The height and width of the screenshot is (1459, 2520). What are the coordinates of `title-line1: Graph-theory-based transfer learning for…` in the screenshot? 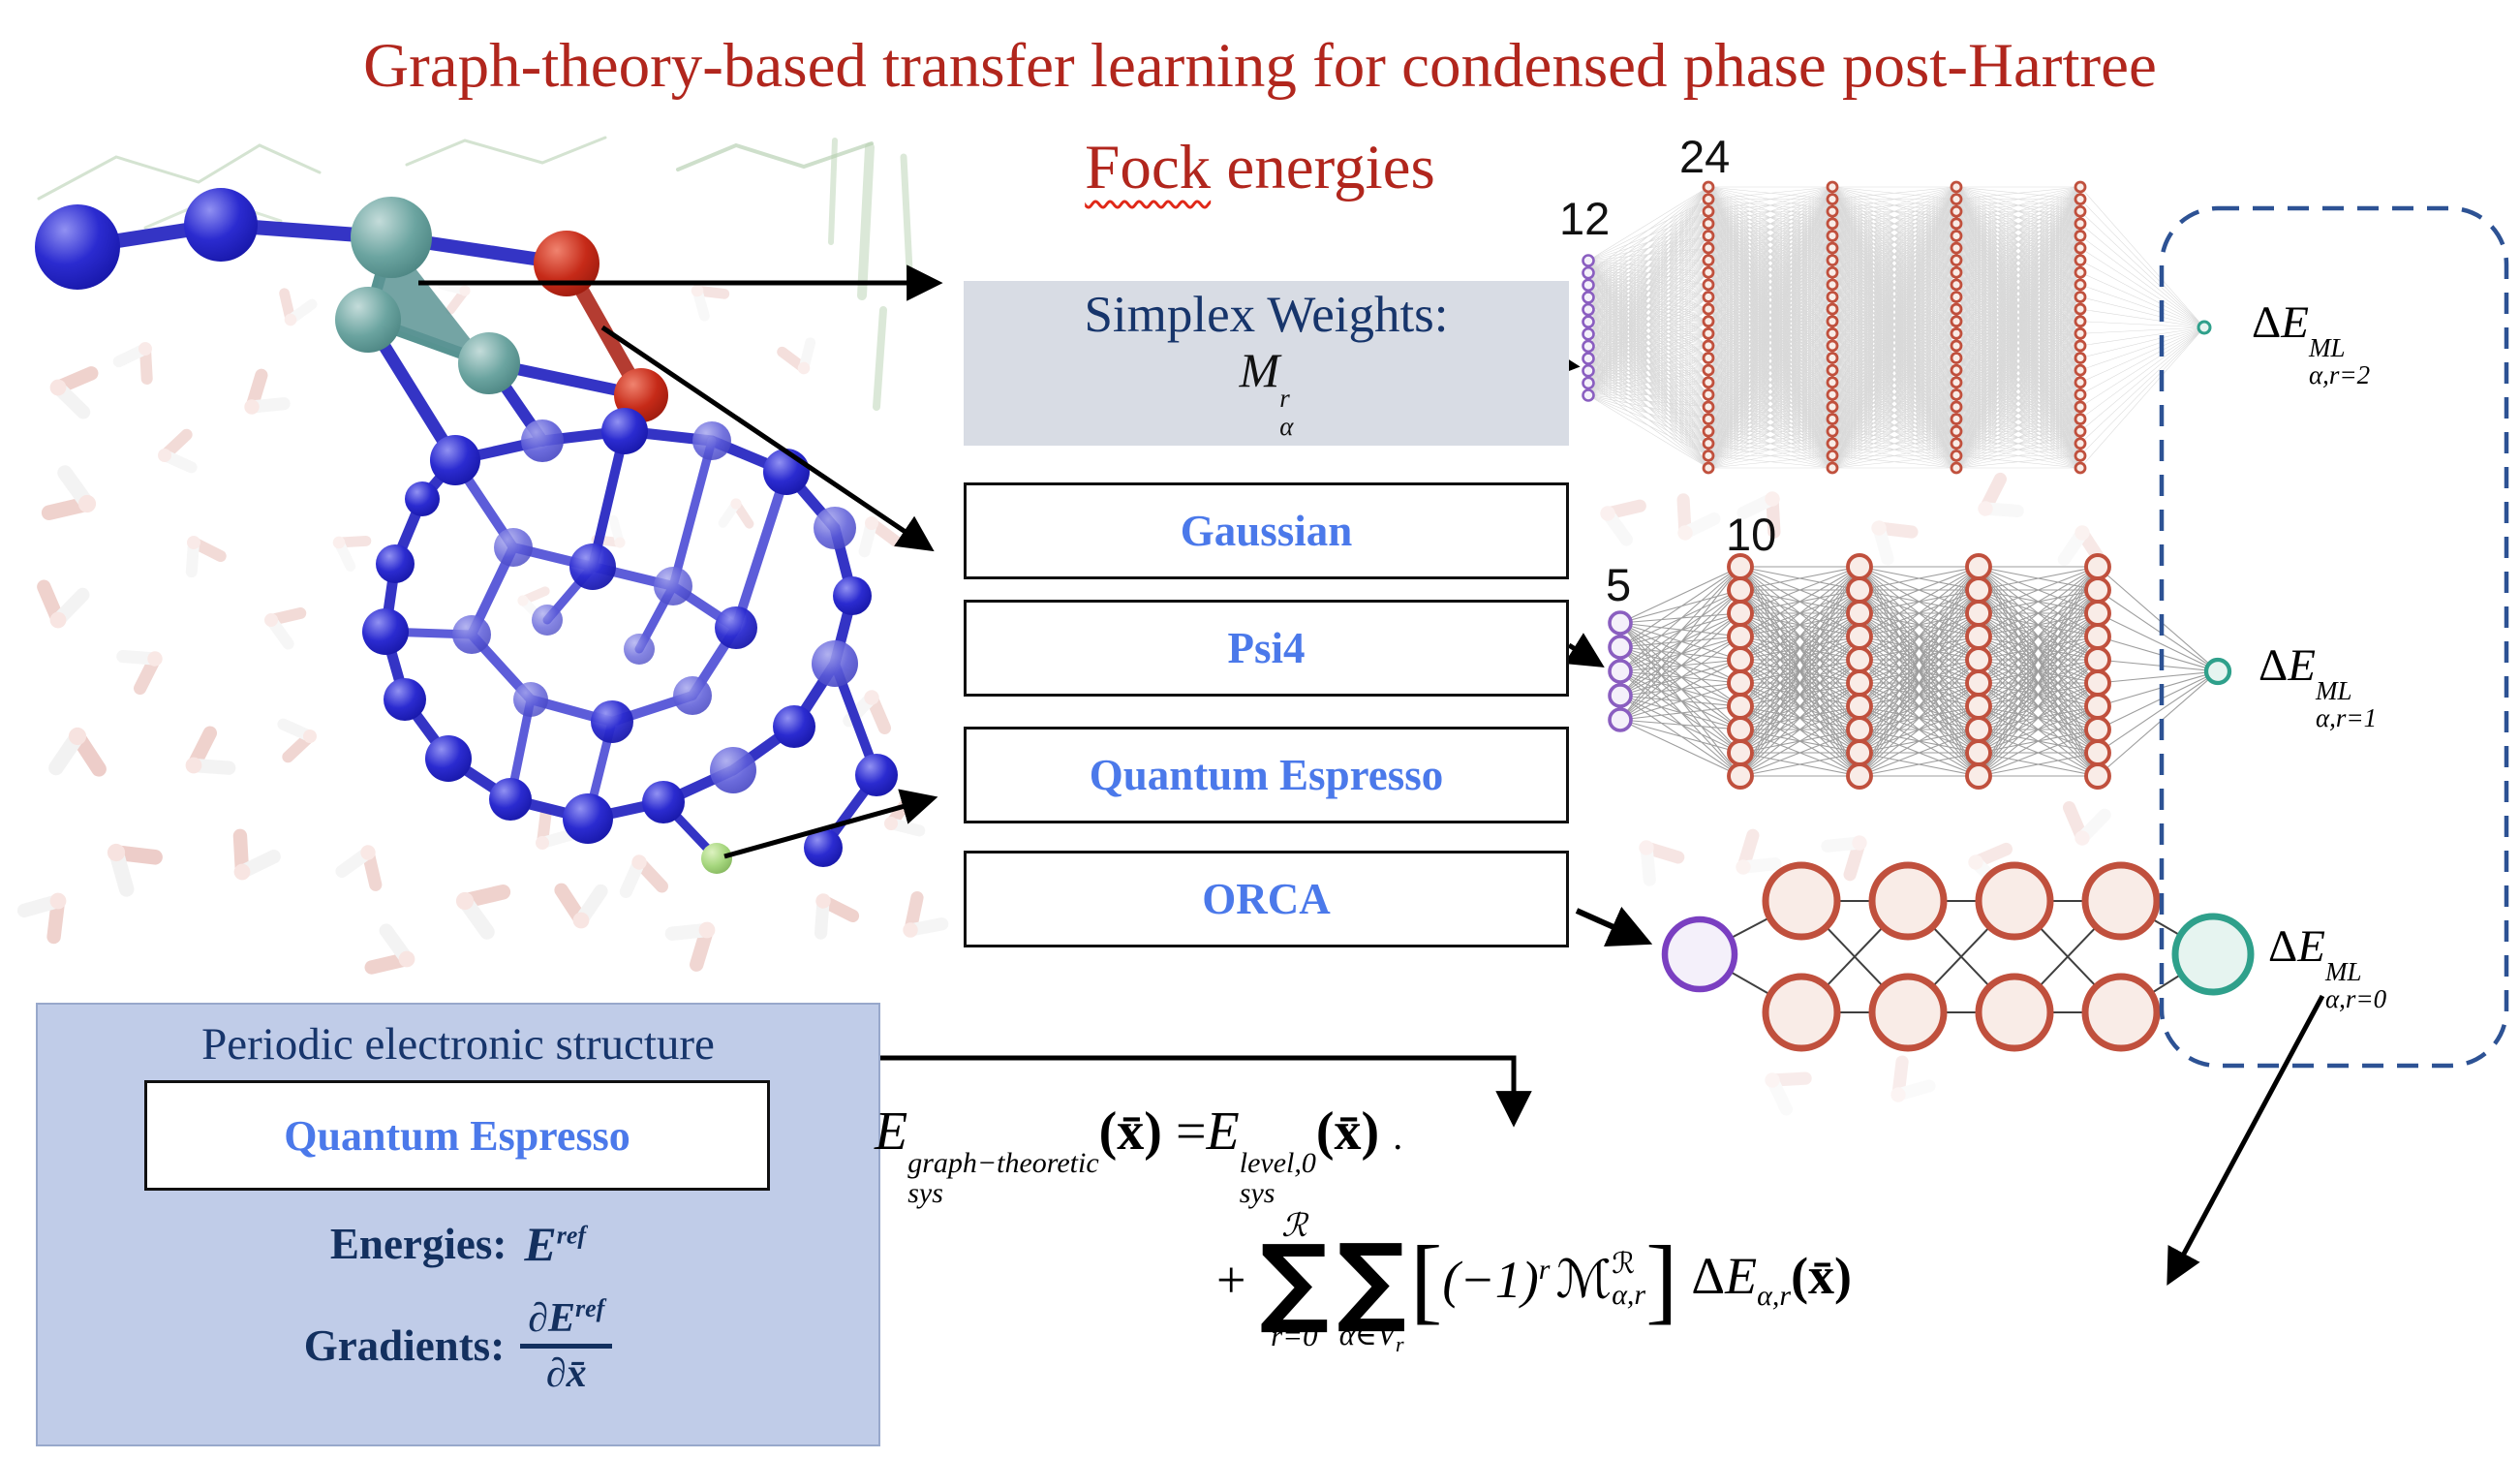 It's located at (1260, 66).